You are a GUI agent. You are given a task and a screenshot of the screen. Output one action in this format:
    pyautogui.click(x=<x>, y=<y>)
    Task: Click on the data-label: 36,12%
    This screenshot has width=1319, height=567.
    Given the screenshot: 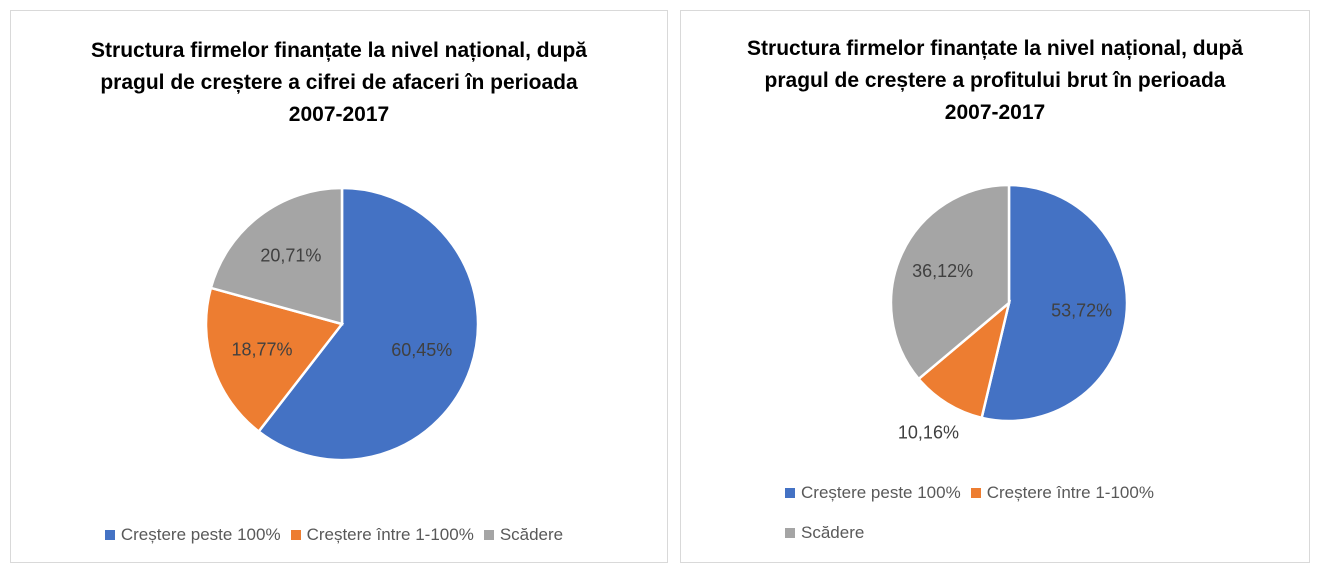 What is the action you would take?
    pyautogui.click(x=942, y=271)
    